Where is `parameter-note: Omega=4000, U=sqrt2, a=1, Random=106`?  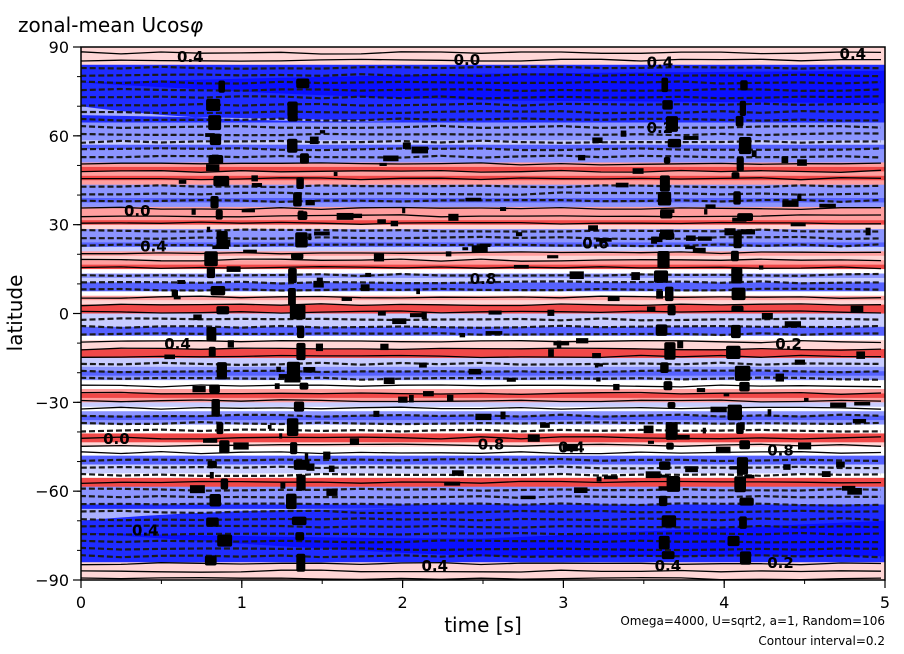
parameter-note: Omega=4000, U=sqrt2, a=1, Random=106 is located at coordinates (752, 621).